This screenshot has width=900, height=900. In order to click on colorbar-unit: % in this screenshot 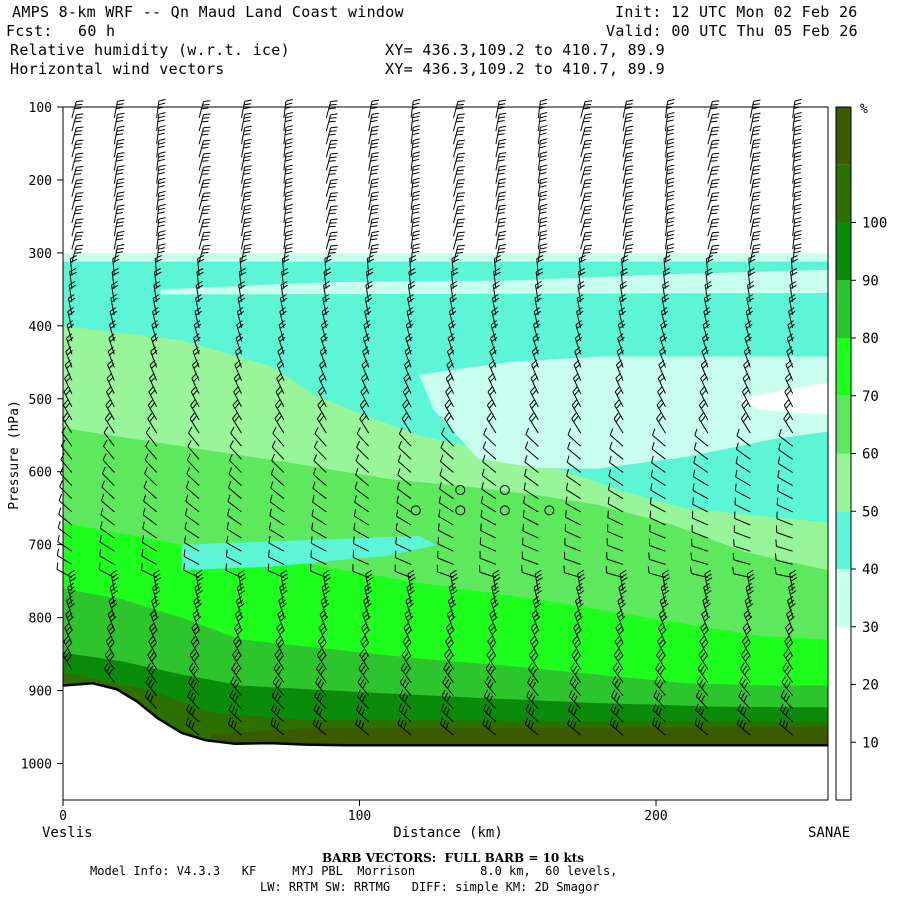, I will do `click(864, 109)`.